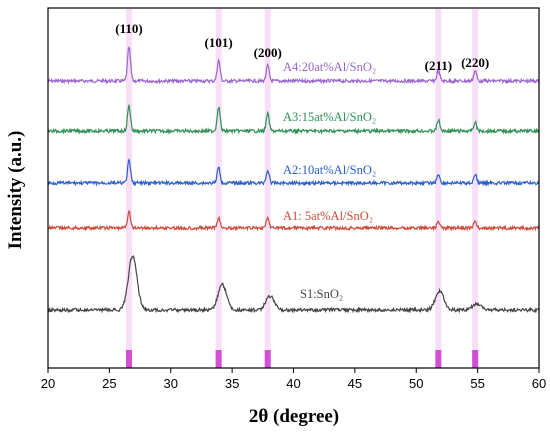 The height and width of the screenshot is (433, 550). Describe the element at coordinates (416, 383) in the screenshot. I see `x-tick-label-6: 50` at that location.